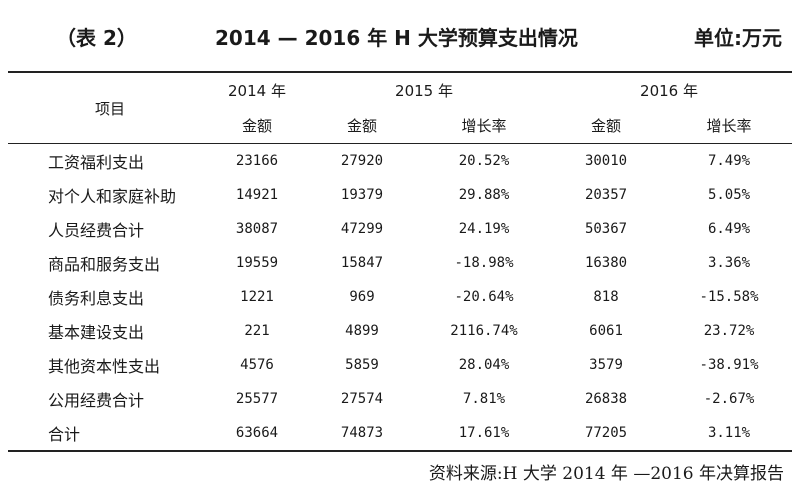 This screenshot has width=800, height=490. Describe the element at coordinates (606, 126) in the screenshot. I see `subheader-amount-2016: 金额` at that location.